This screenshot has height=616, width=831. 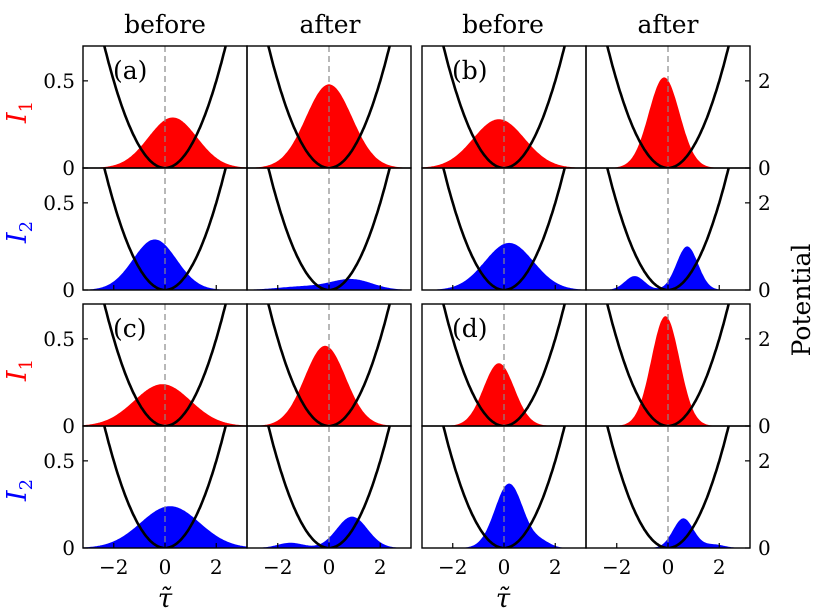 I want to click on y-label-I1-bottom: I1, so click(x=19, y=370).